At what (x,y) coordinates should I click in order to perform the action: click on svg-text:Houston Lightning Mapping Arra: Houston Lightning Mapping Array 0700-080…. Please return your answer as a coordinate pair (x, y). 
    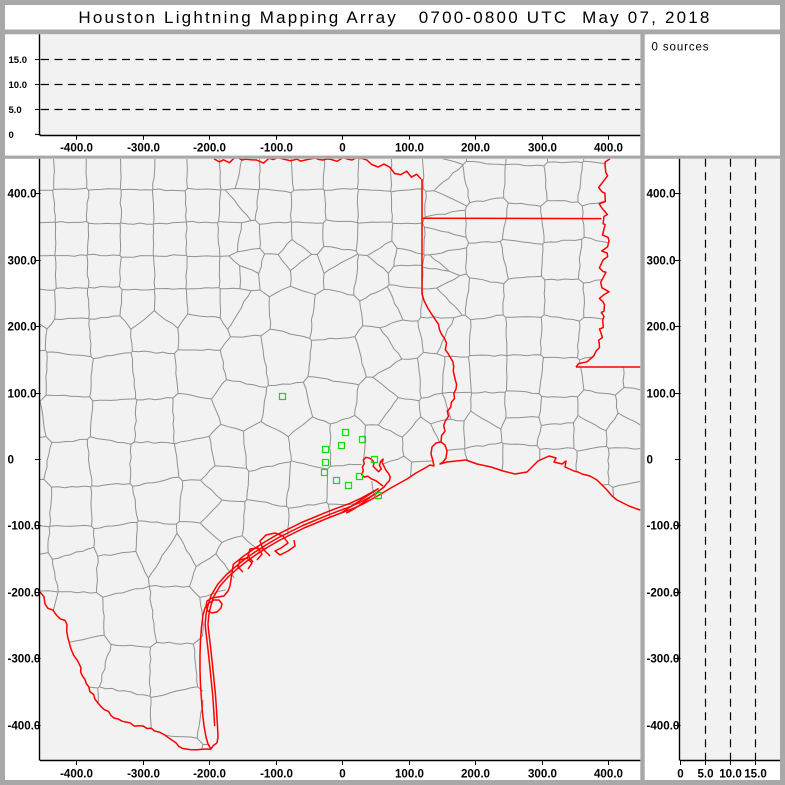
    Looking at the image, I should click on (394, 17).